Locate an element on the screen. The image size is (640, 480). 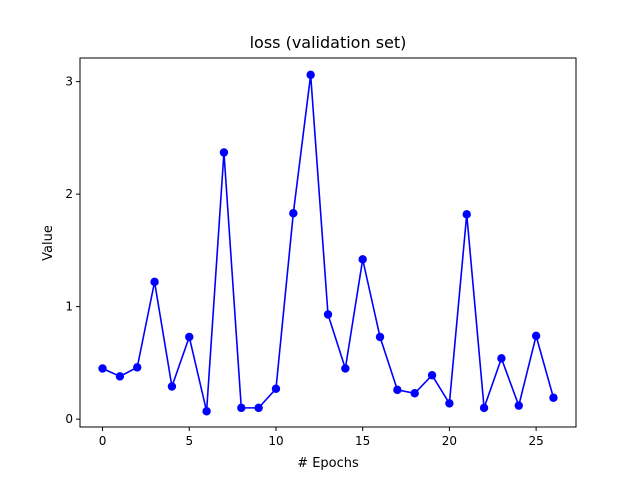
y-tick-label: 0 is located at coordinates (69, 419).